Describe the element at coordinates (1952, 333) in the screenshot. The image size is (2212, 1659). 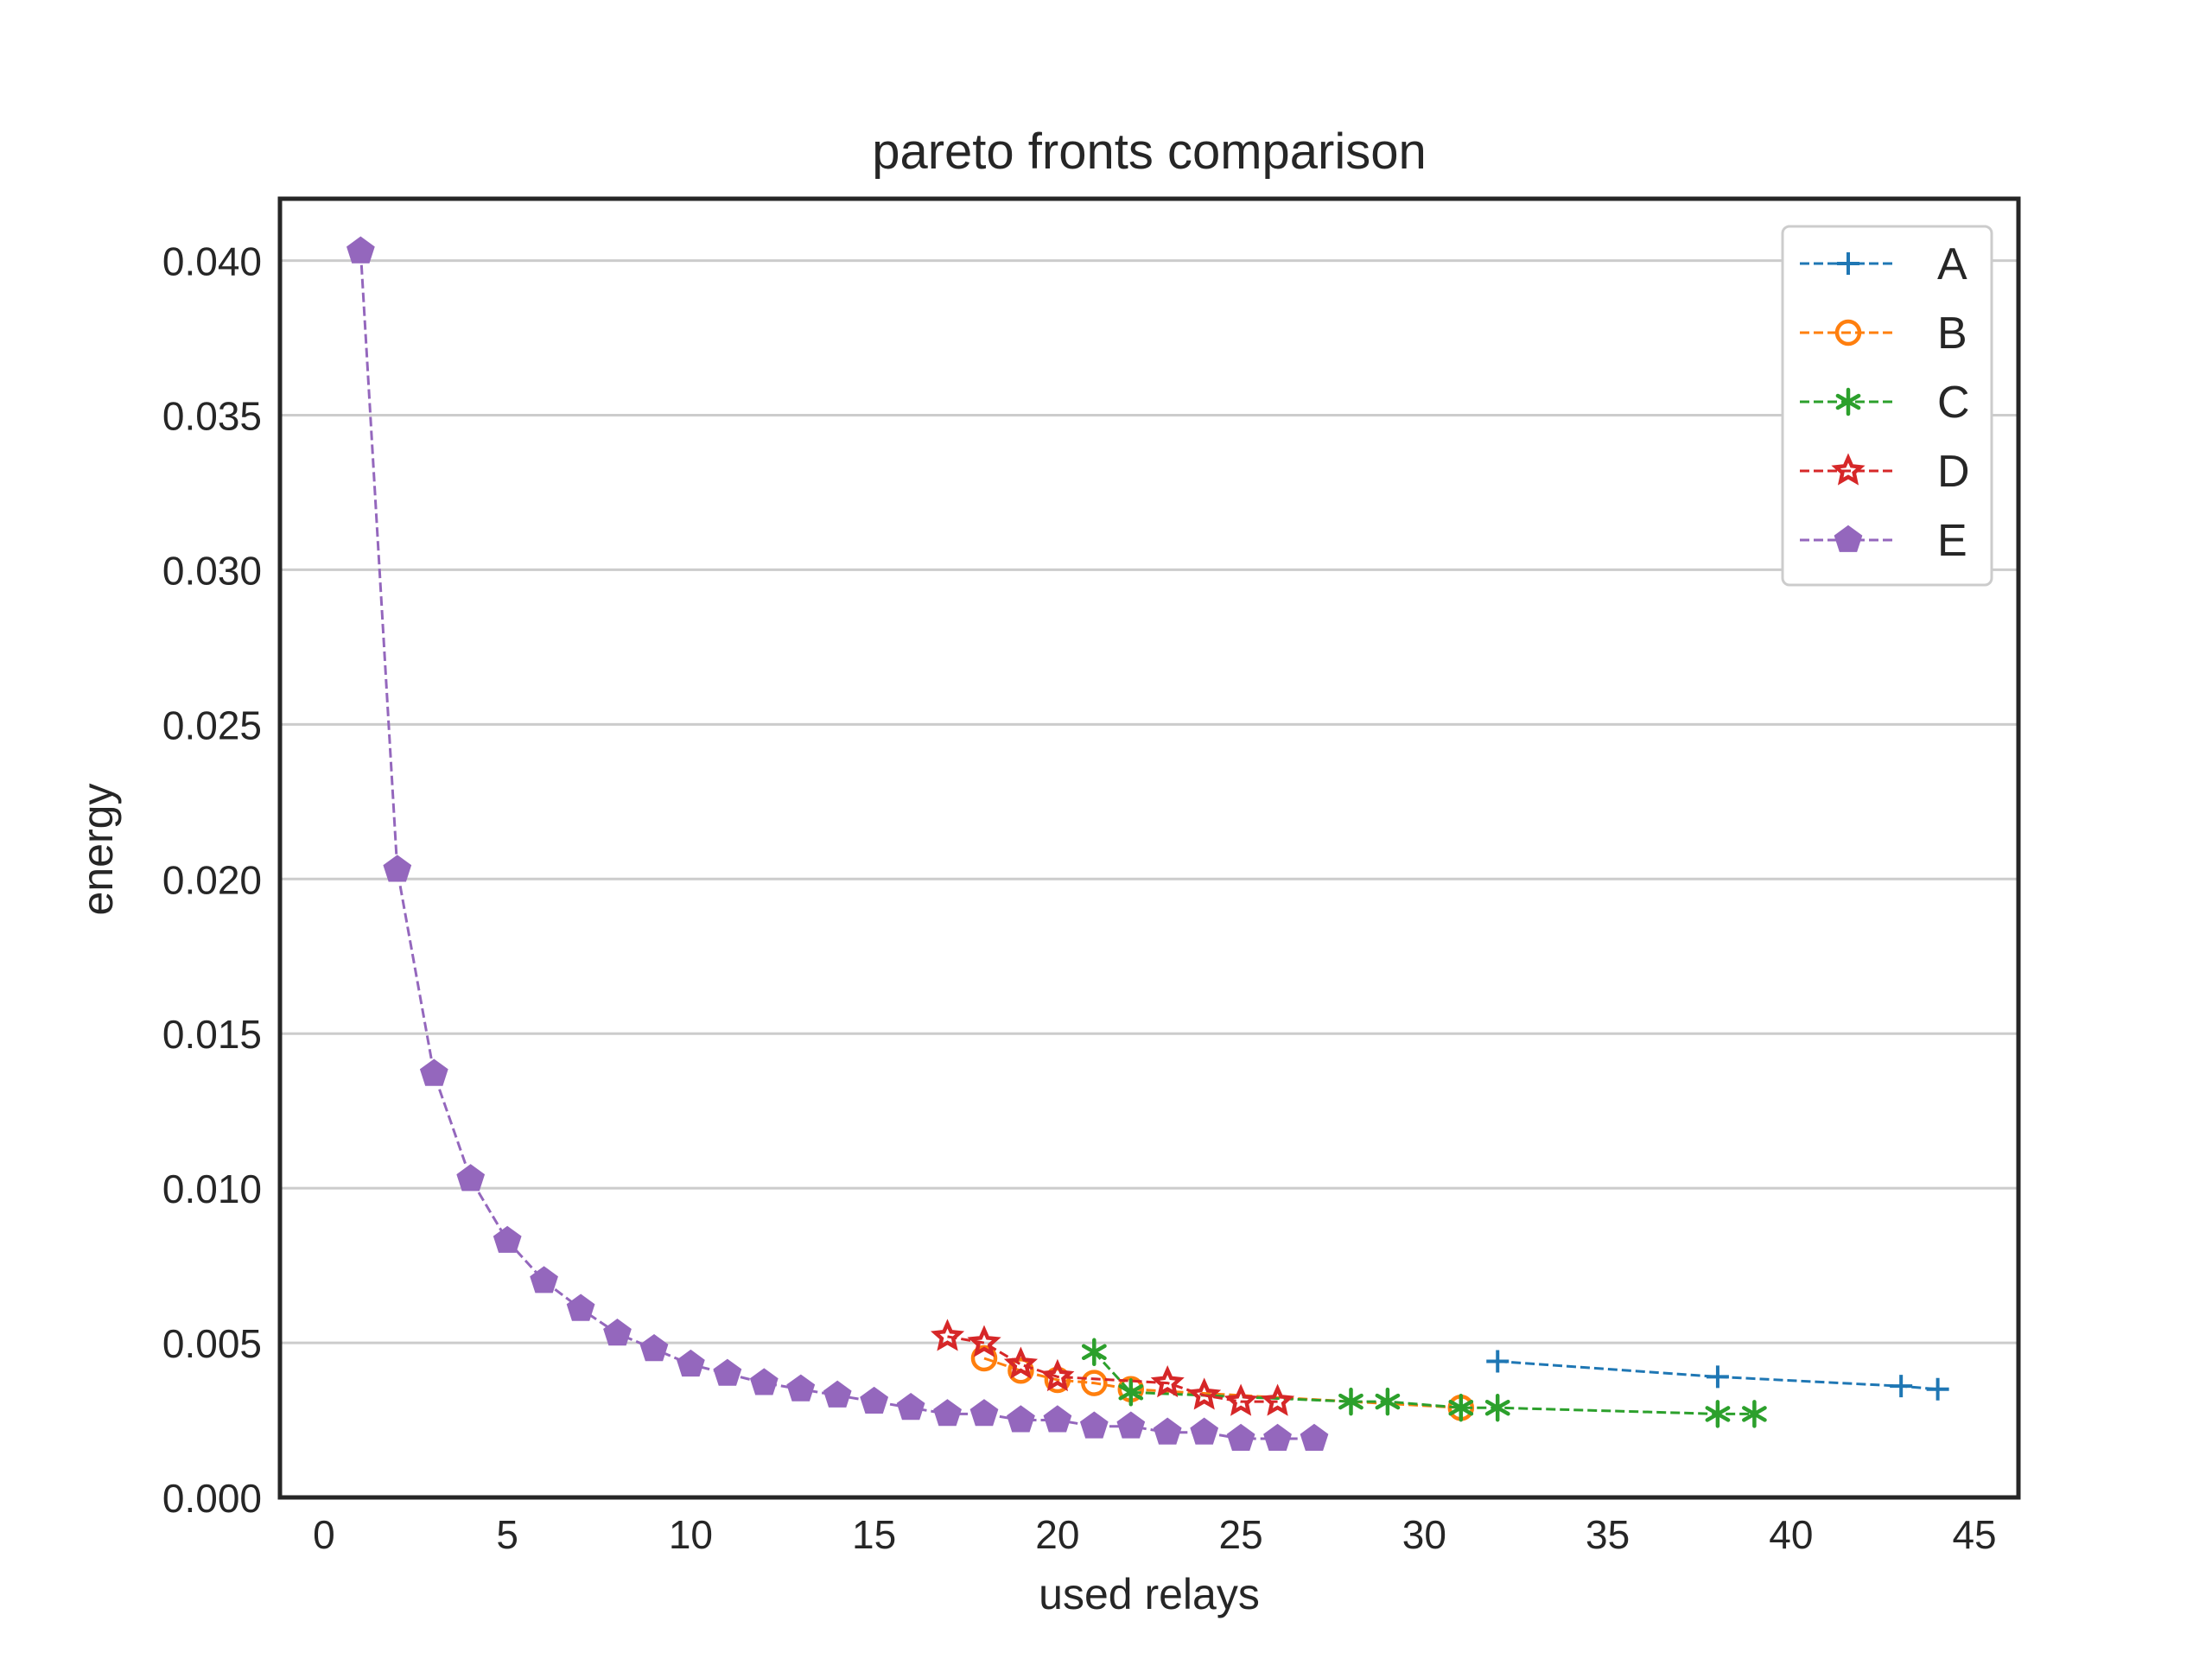
I see `legend-label: B` at that location.